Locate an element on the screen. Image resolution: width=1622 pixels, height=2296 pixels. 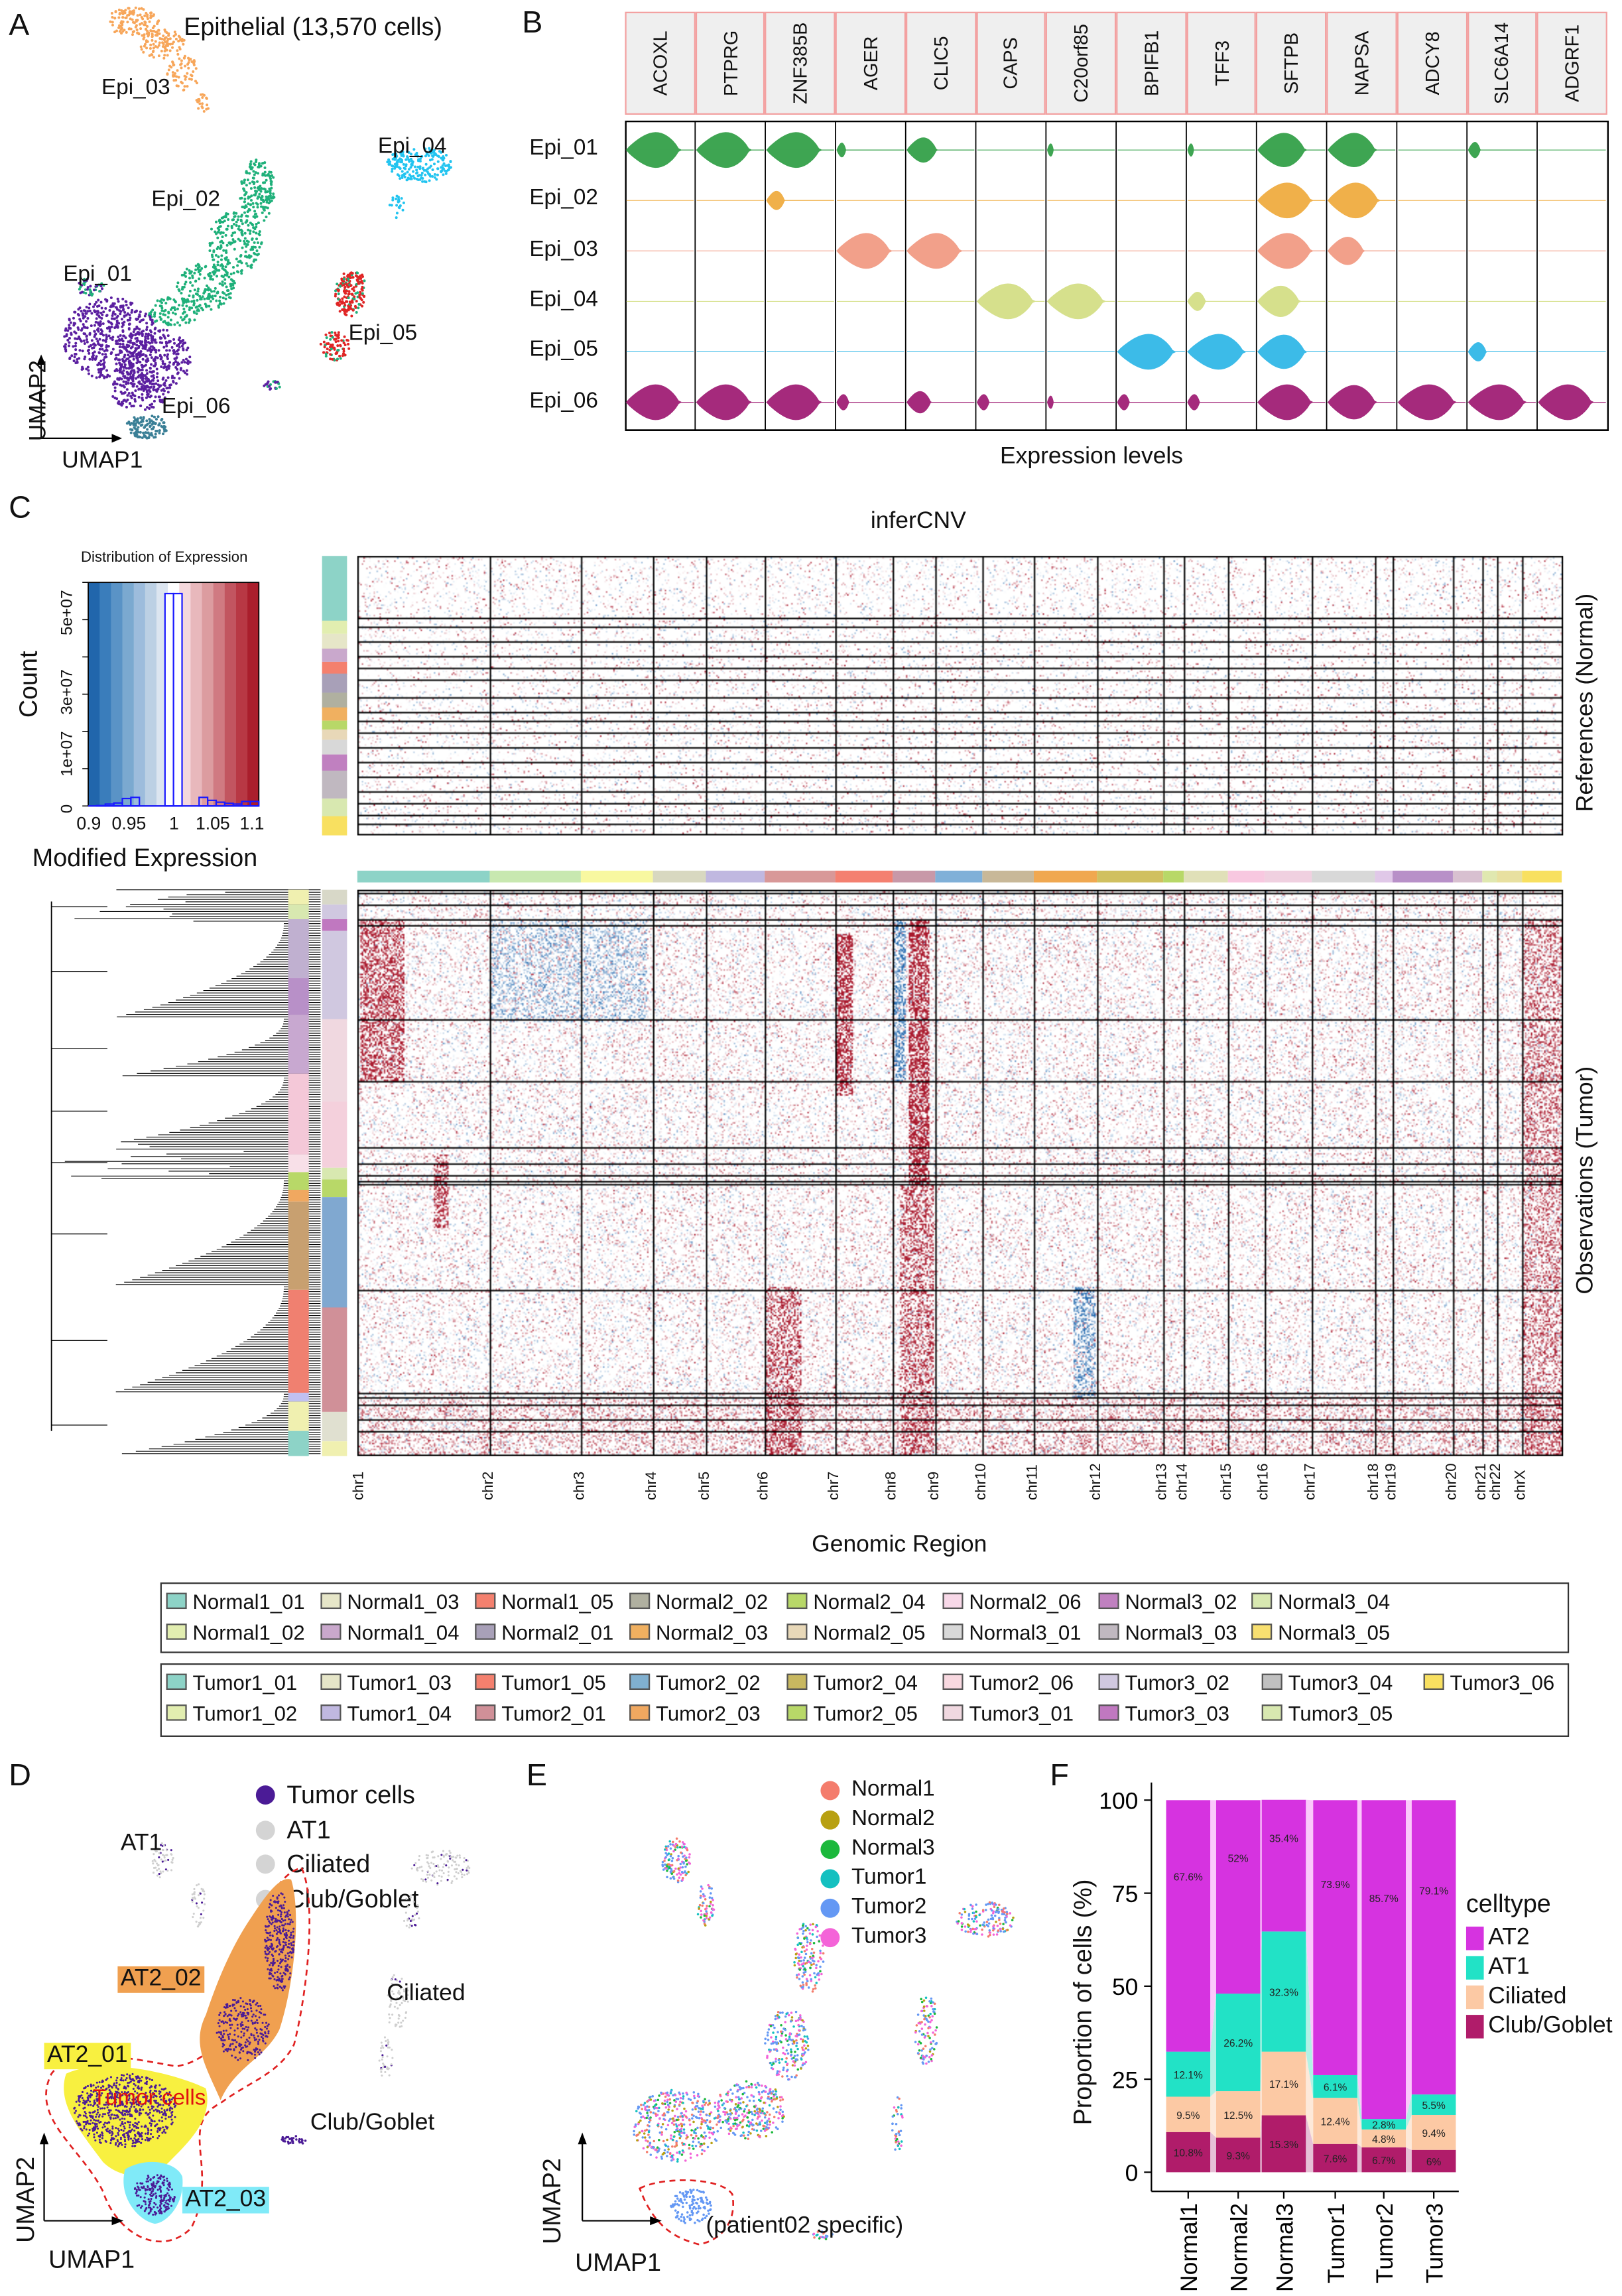
legend-item-normal3_02: Normal3_02 is located at coordinates (1167, 1602).